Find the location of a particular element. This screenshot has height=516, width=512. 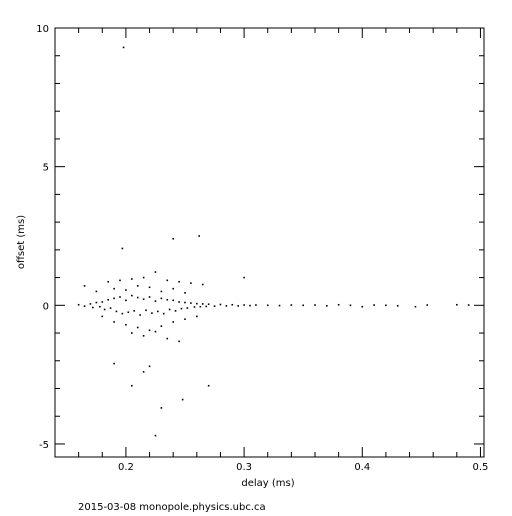

x-axis-label: delay (ms) is located at coordinates (267, 483).